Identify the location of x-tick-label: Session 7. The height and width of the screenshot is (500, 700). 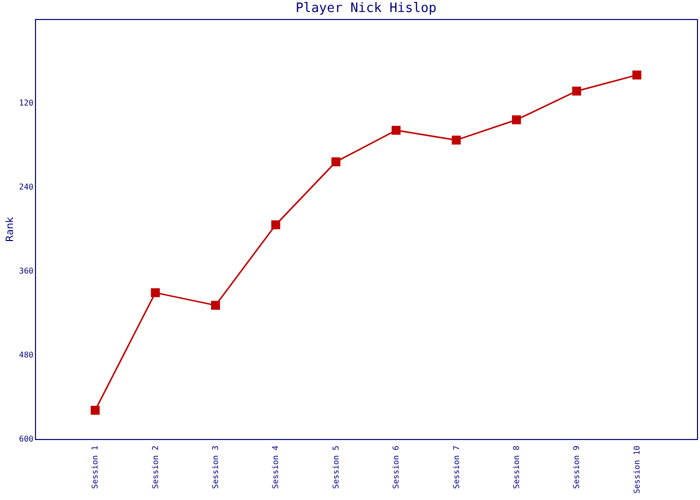
(456, 467).